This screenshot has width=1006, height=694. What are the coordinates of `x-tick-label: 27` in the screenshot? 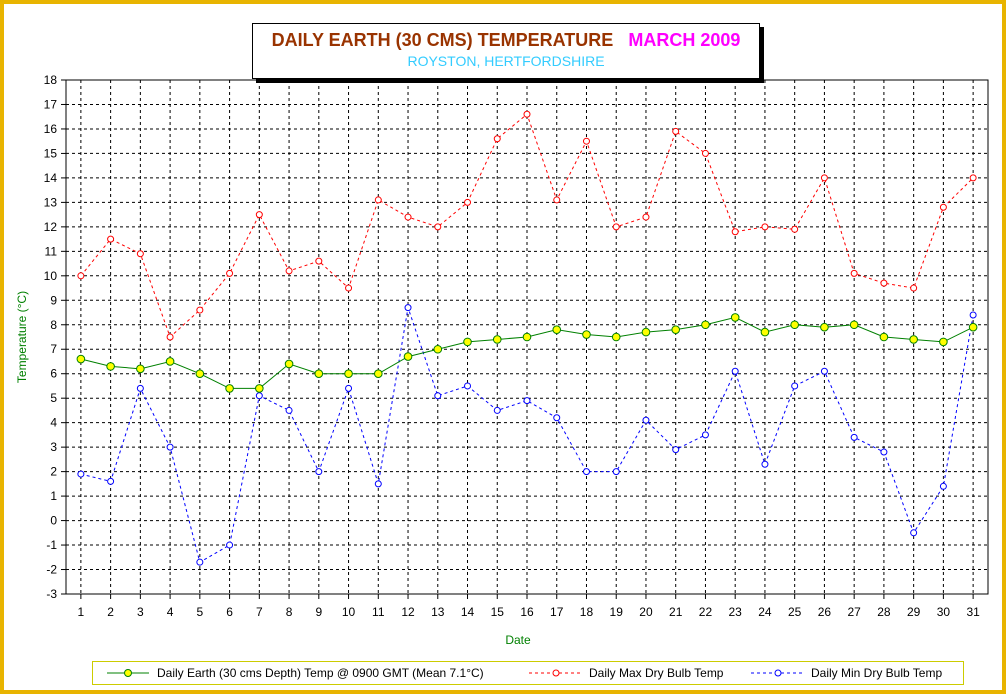 It's located at (854, 612).